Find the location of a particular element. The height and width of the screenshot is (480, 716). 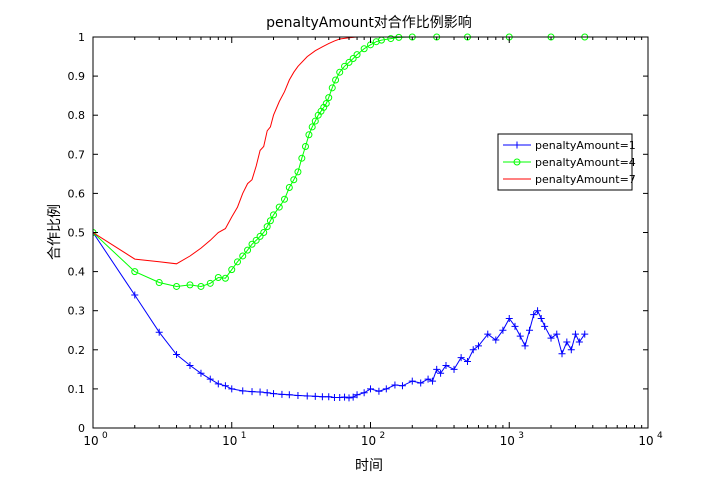

legend-label-3: penaltyAmount=7 is located at coordinates (585, 179).